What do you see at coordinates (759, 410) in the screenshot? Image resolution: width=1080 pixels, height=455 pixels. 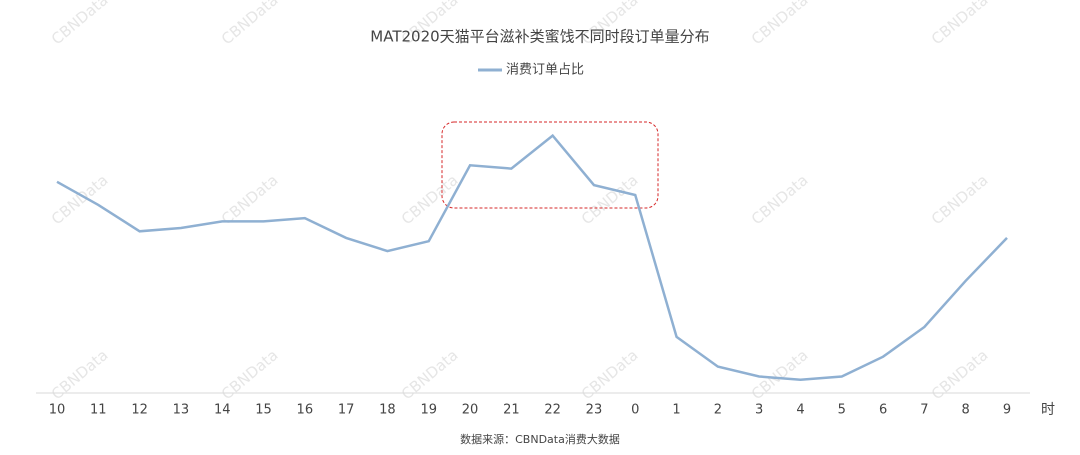 I see `x-tick-label: 3` at bounding box center [759, 410].